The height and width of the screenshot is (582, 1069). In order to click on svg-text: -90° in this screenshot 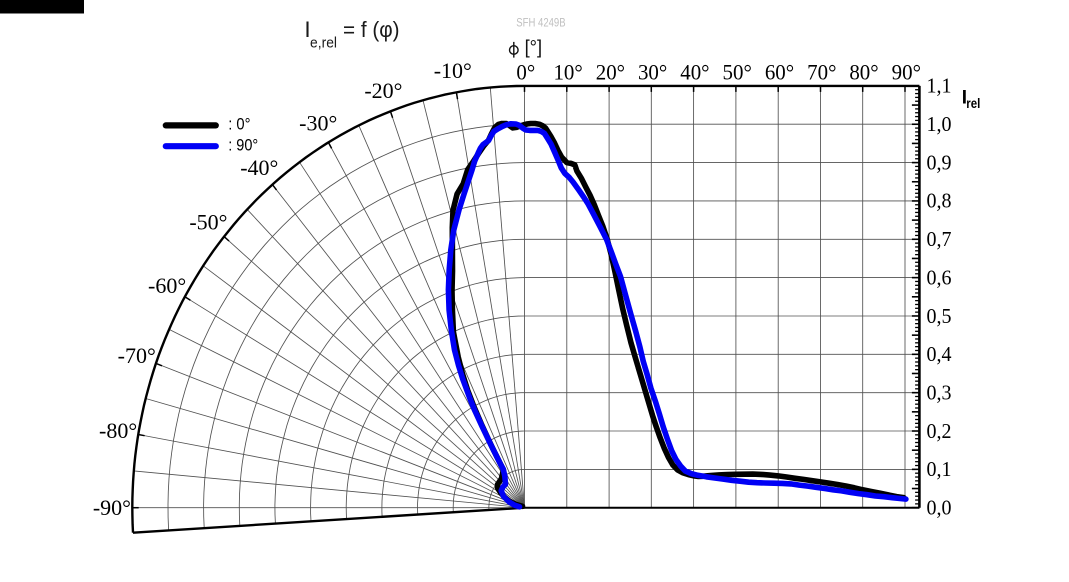, I will do `click(112, 507)`.